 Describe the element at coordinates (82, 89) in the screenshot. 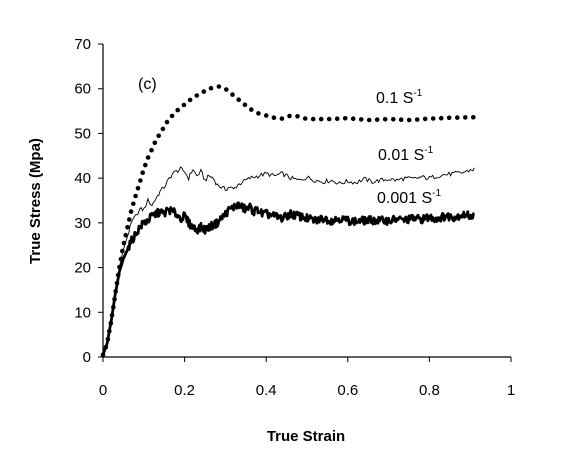

I see `y-tick-label: 60` at that location.